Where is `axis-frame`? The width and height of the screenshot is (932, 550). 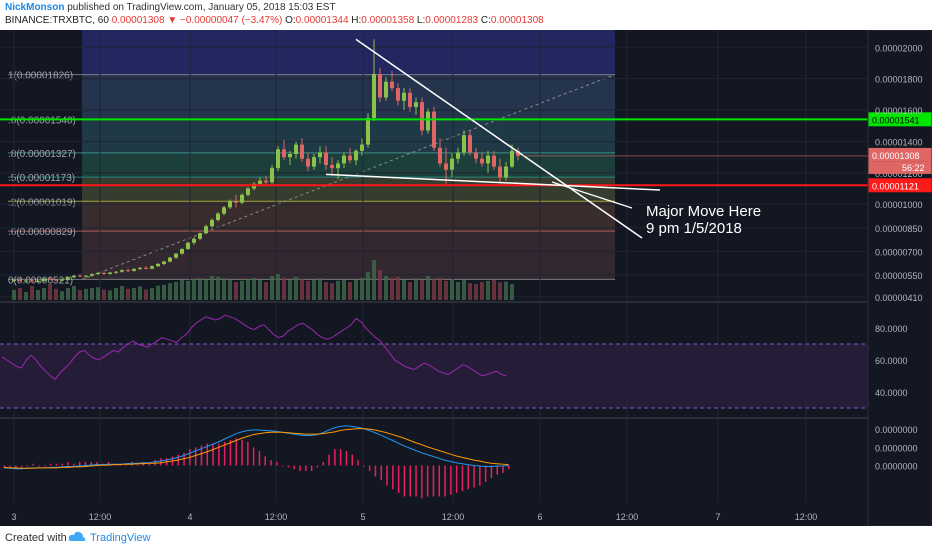
axis-frame is located at coordinates (899, 278).